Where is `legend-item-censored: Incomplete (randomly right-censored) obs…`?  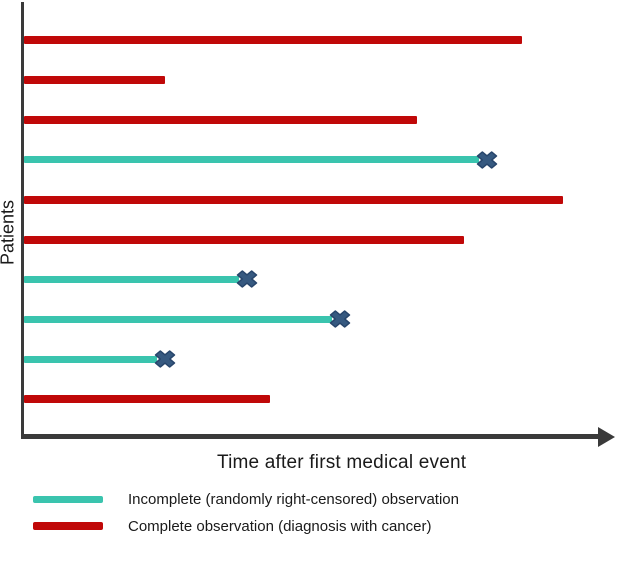
legend-item-censored: Incomplete (randomly right-censored) obs… is located at coordinates (246, 499).